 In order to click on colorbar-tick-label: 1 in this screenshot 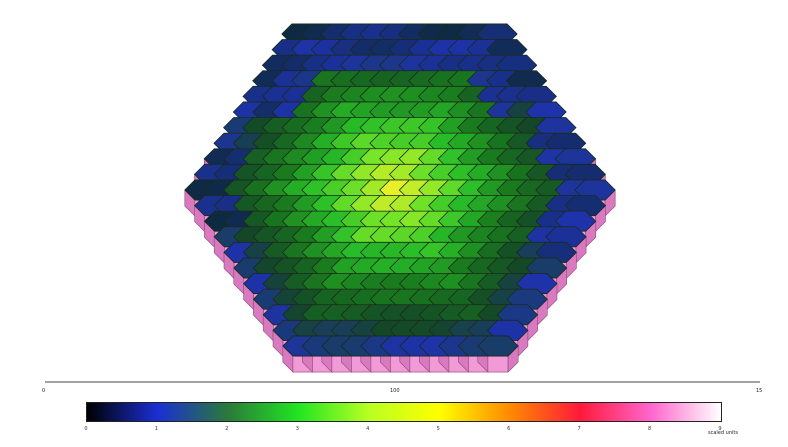, I will do `click(156, 429)`.